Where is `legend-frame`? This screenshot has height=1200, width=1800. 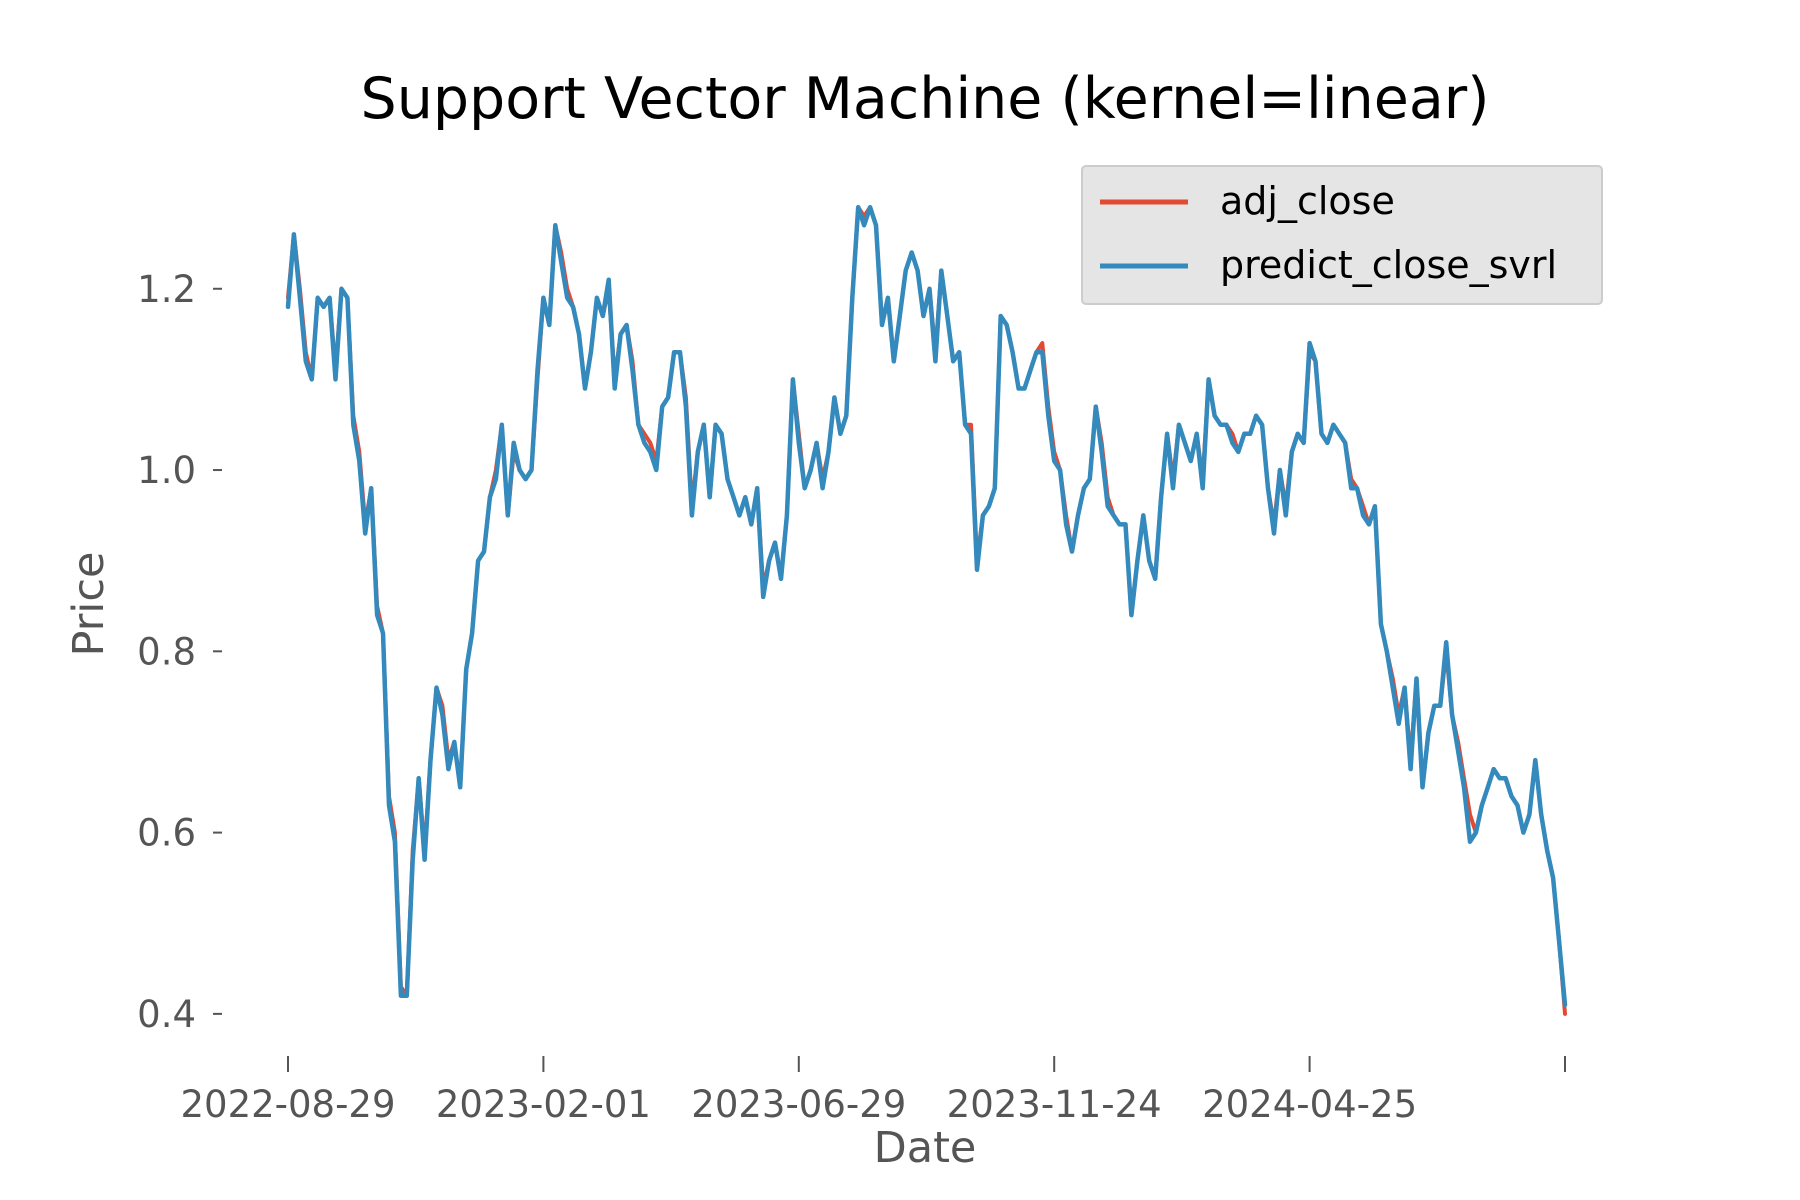
legend-frame is located at coordinates (1342, 235).